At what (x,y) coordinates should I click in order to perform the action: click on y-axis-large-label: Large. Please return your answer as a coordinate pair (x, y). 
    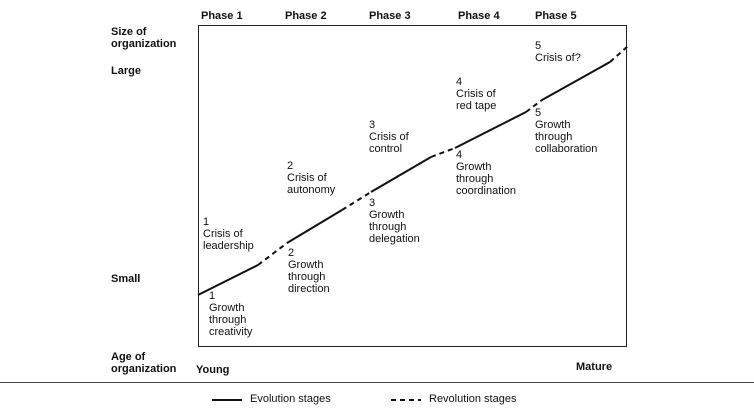
    Looking at the image, I should click on (126, 71).